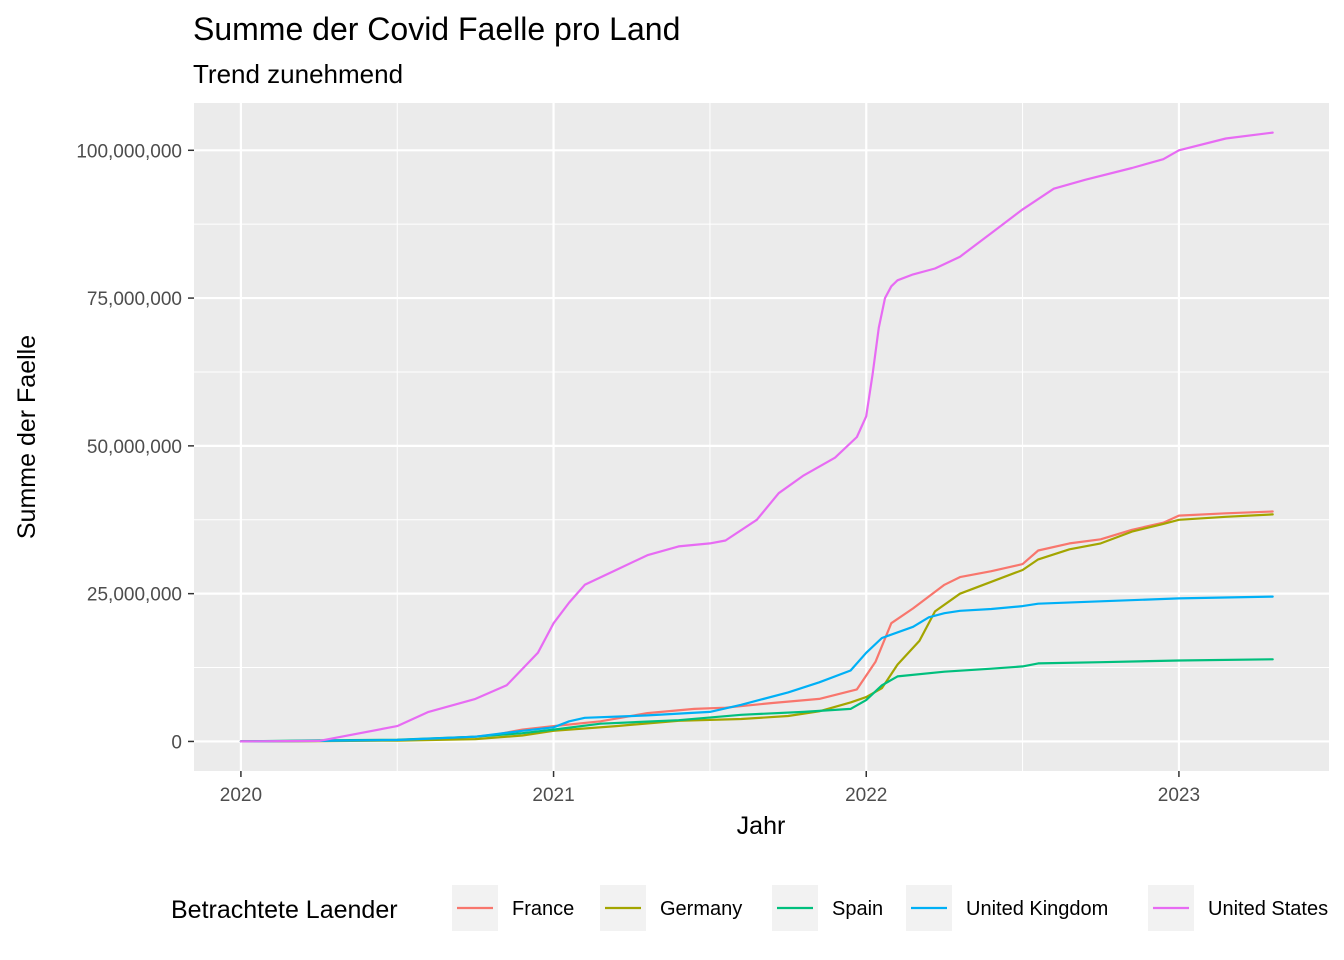 This screenshot has width=1344, height=960. What do you see at coordinates (701, 909) in the screenshot?
I see `legend-label-germany: Germany` at bounding box center [701, 909].